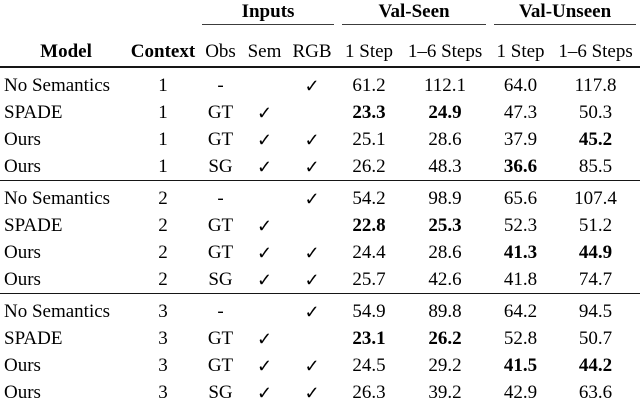 The height and width of the screenshot is (410, 640). What do you see at coordinates (369, 252) in the screenshot?
I see `value-cell: 24.4` at bounding box center [369, 252].